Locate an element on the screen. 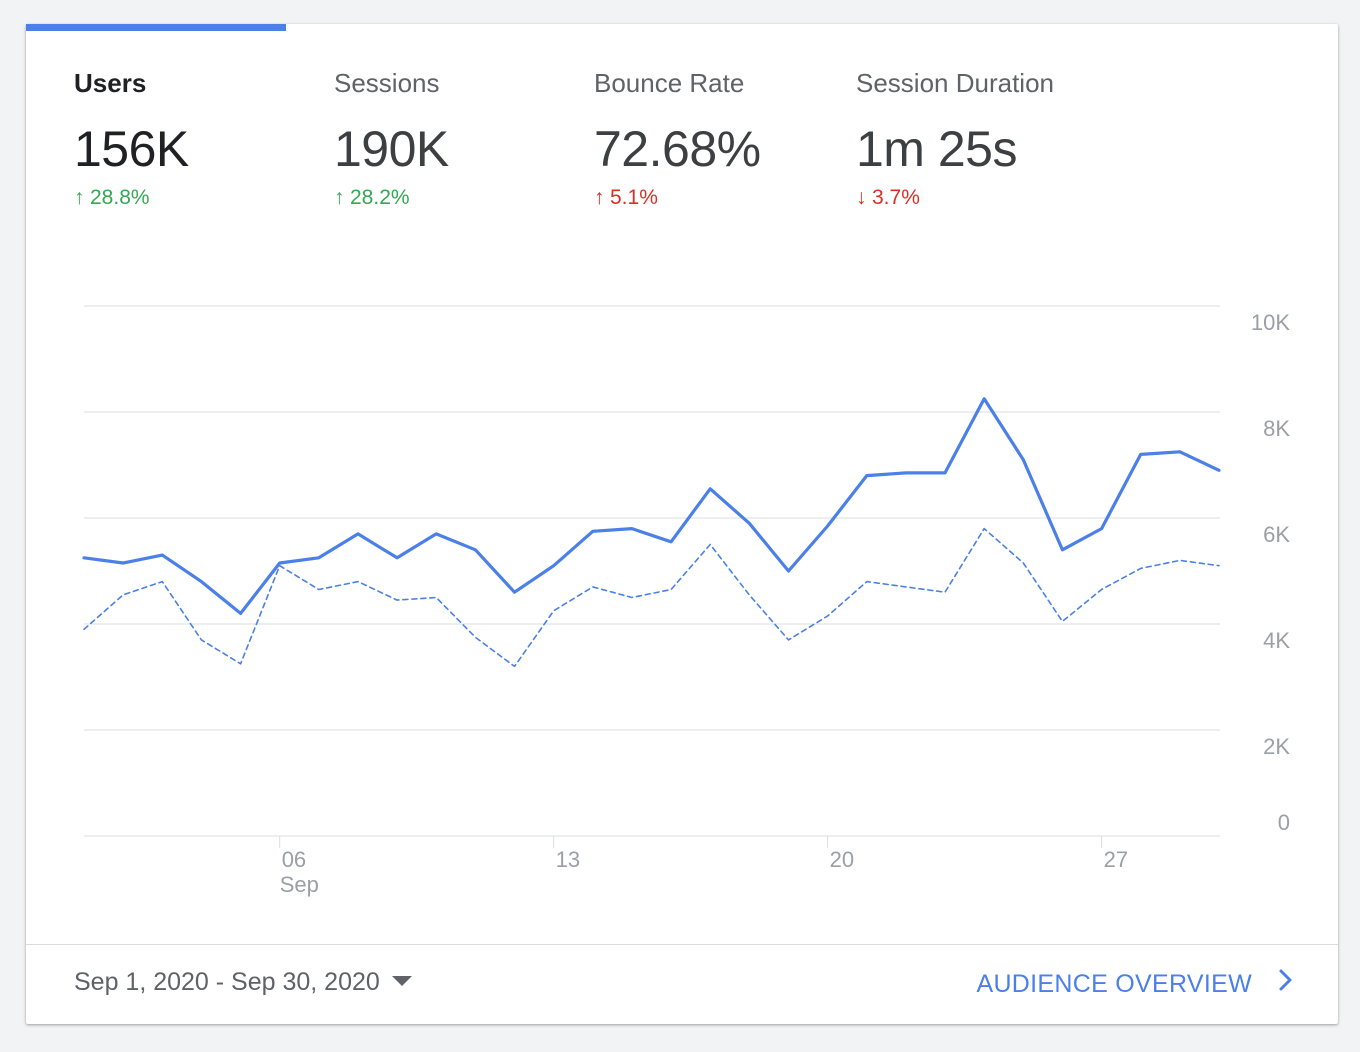 The image size is (1360, 1052). y-tick-label: 4K is located at coordinates (1276, 640).